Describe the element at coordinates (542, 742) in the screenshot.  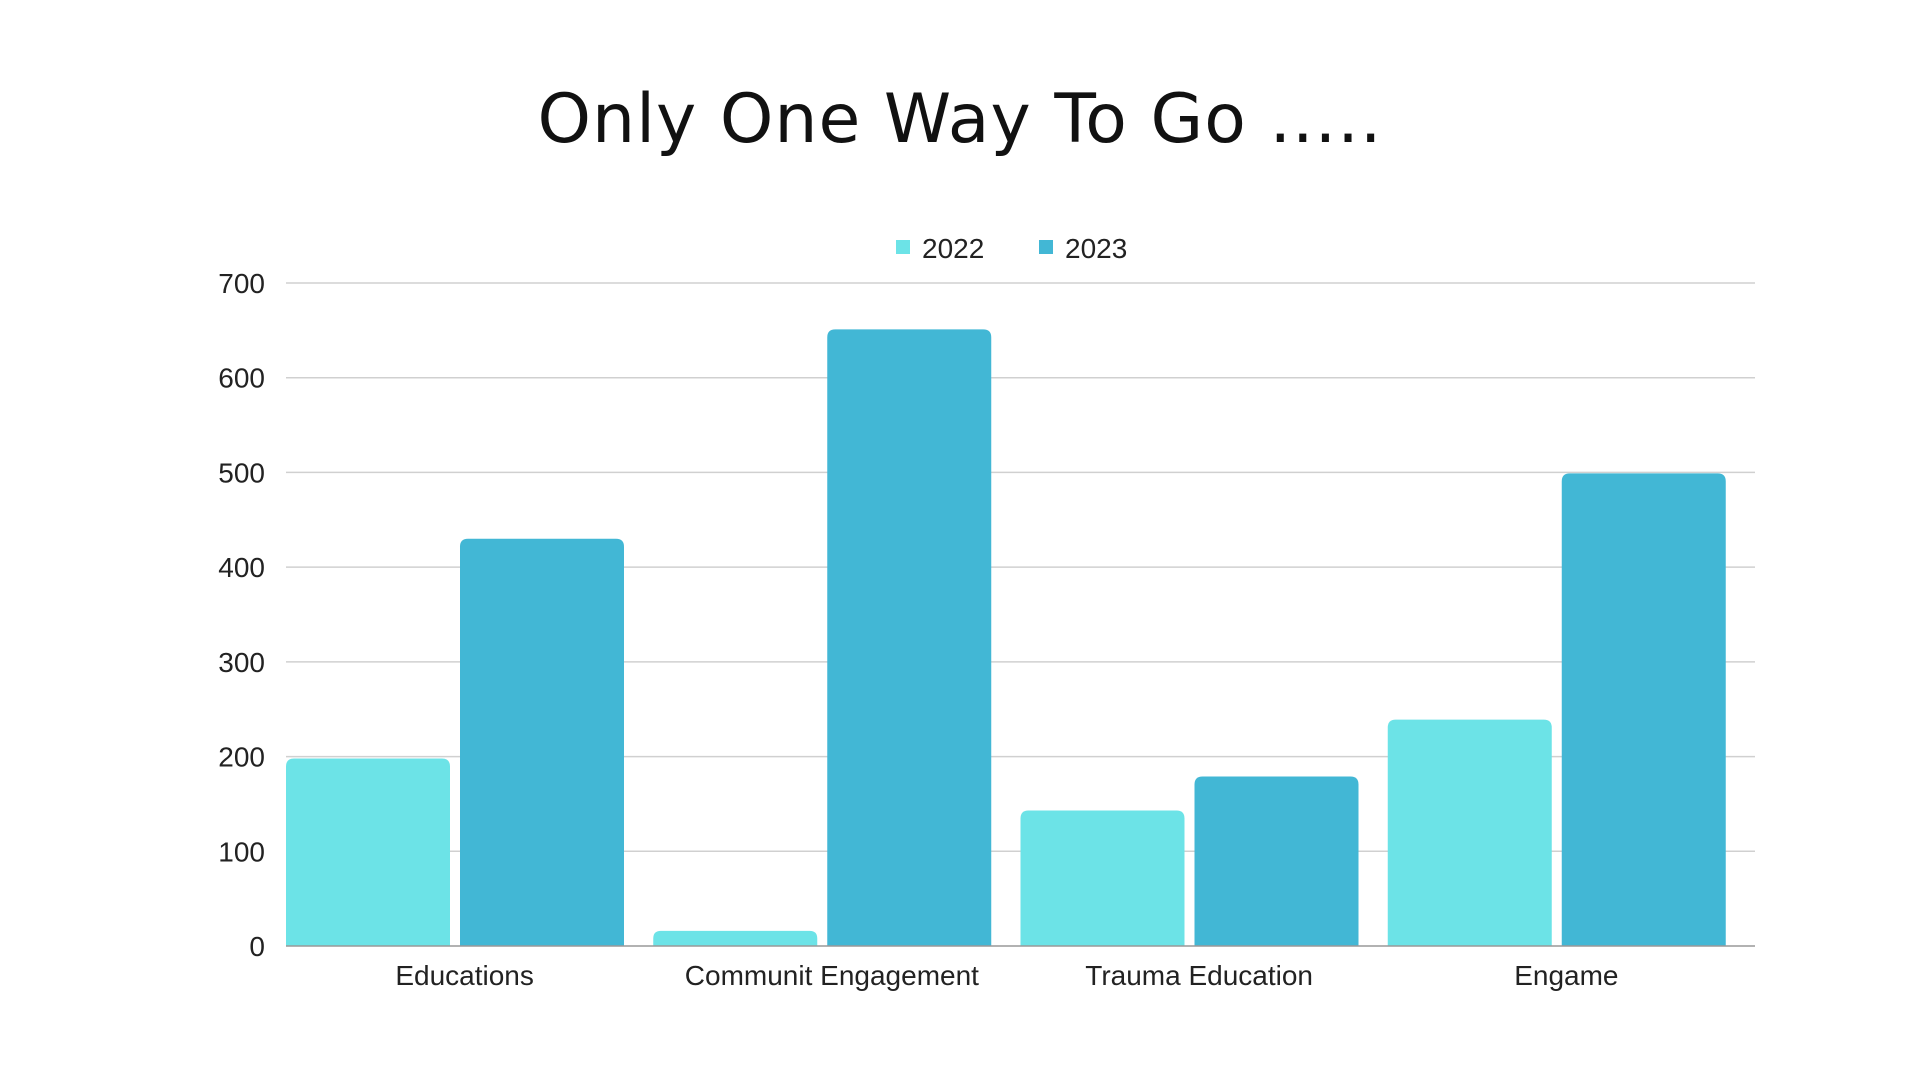
I see `bar-2023-educations` at that location.